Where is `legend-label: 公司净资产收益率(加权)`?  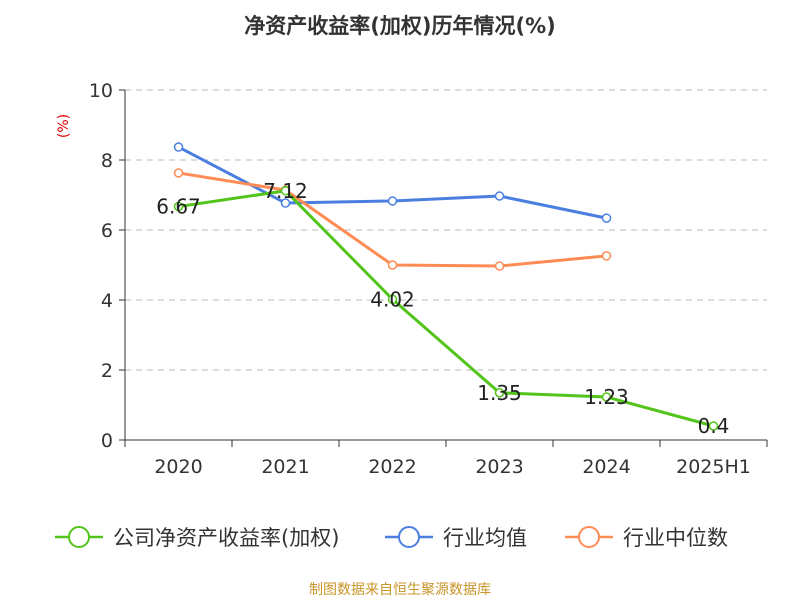
legend-label: 公司净资产收益率(加权) is located at coordinates (226, 538).